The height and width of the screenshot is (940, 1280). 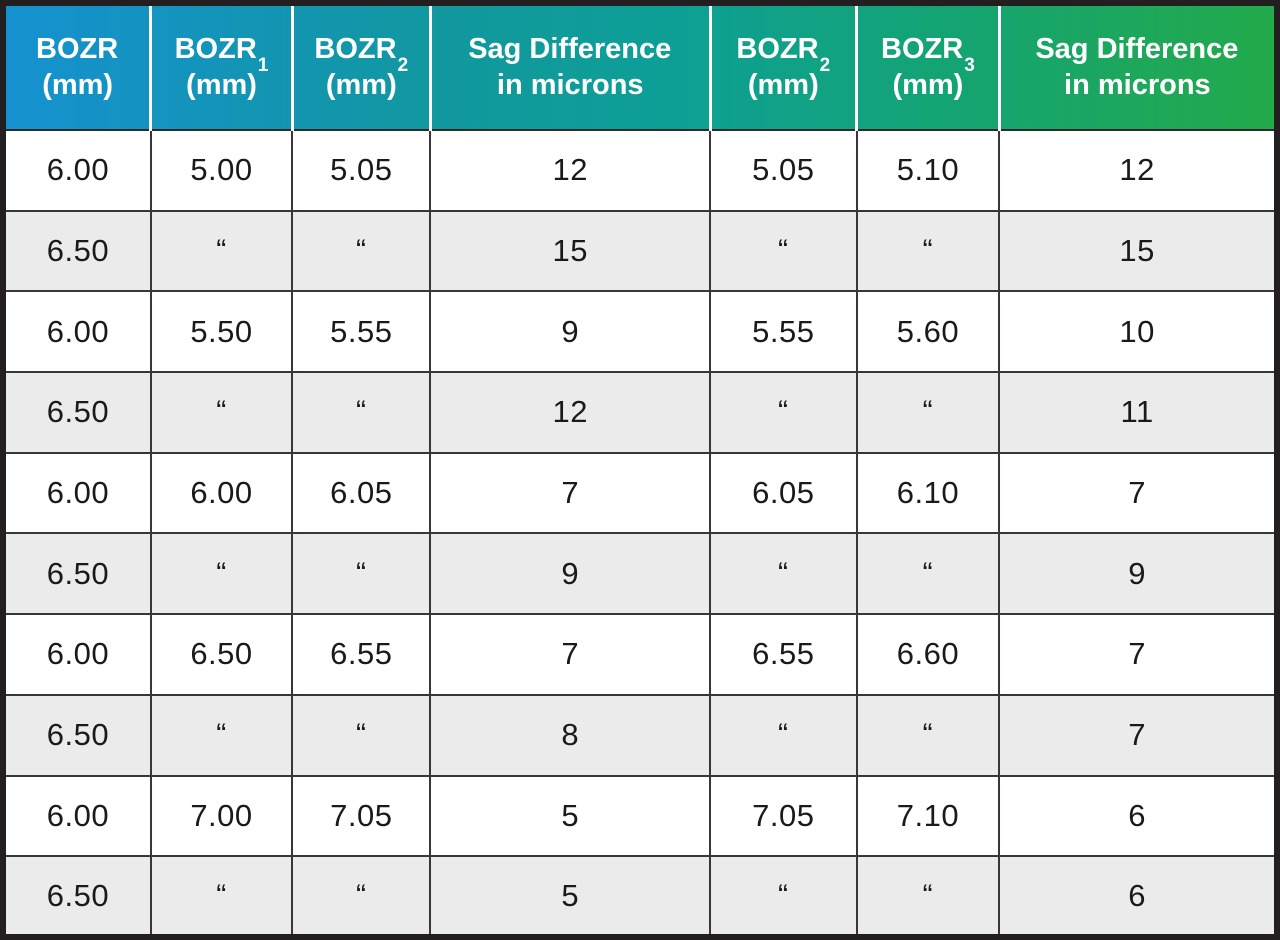 I want to click on column-header-bozr2-b: BOZR2 (mm), so click(x=782, y=67).